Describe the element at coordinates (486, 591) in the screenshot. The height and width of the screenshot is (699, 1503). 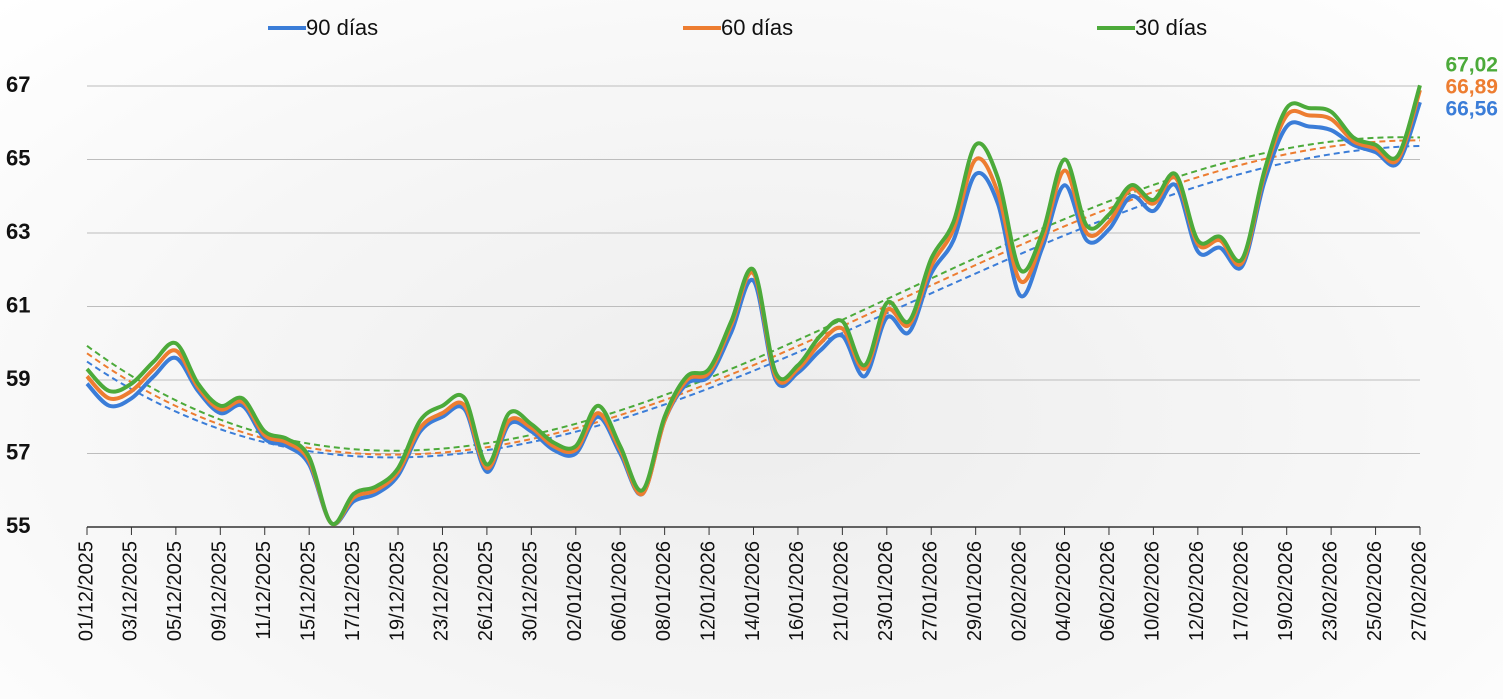
I see `x-tick-label: 26/12/2025` at that location.